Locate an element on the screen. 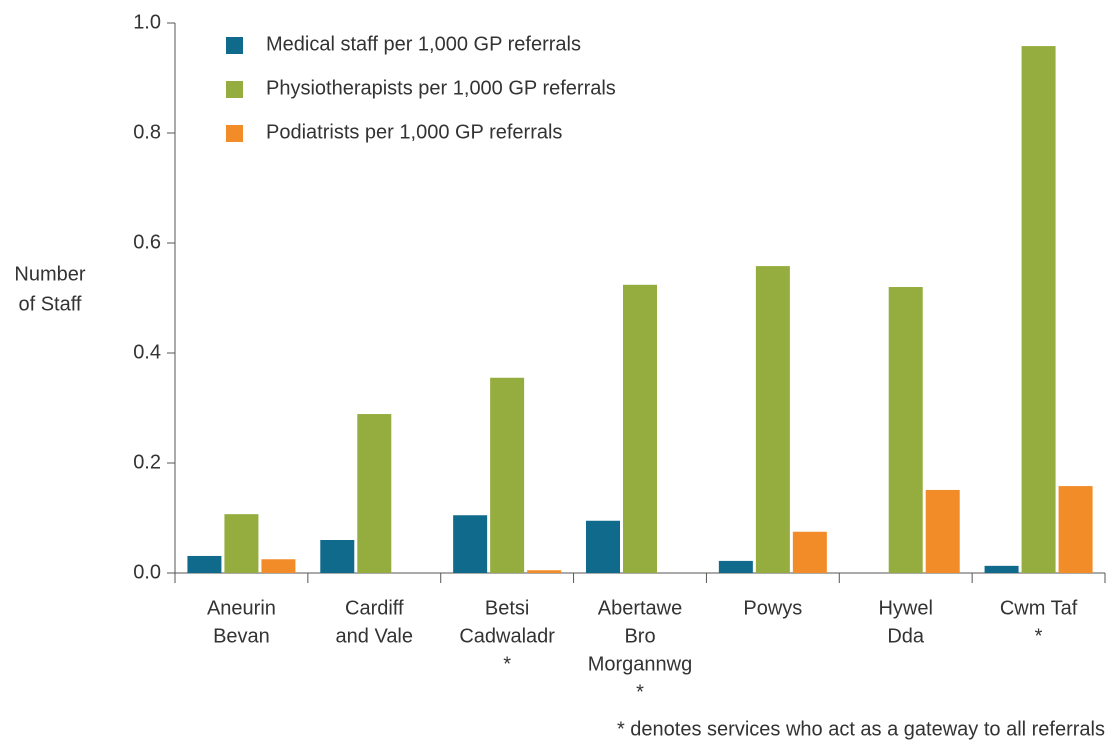 This screenshot has height=751, width=1117. x-tick-label: Abertawe is located at coordinates (640, 608).